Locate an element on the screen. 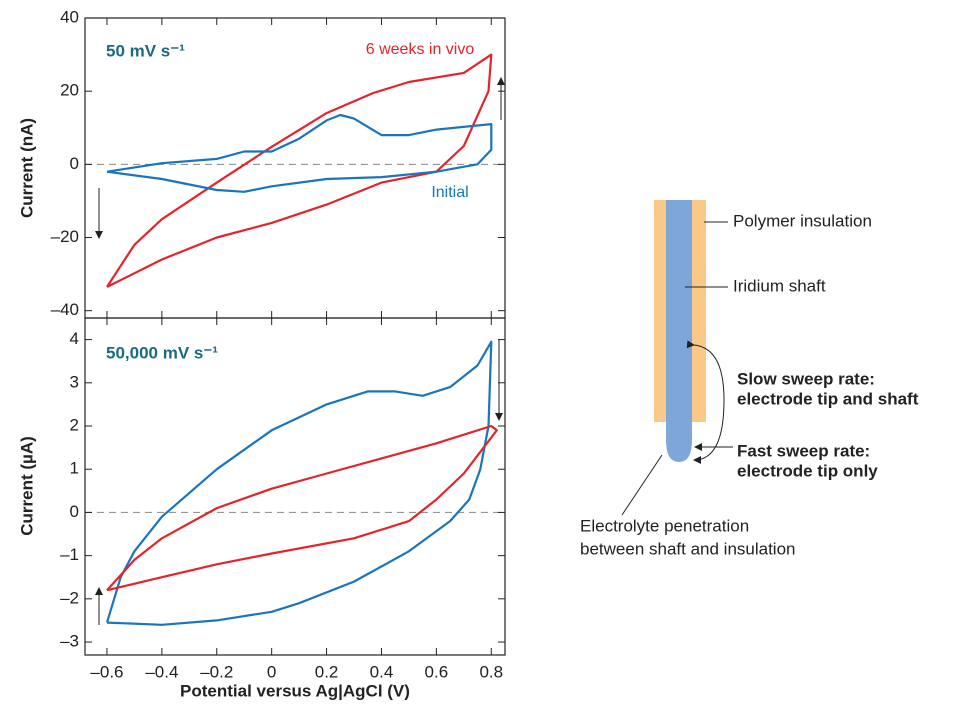 Image resolution: width=965 pixels, height=708 pixels. y-tick-label: 40 is located at coordinates (69, 16).